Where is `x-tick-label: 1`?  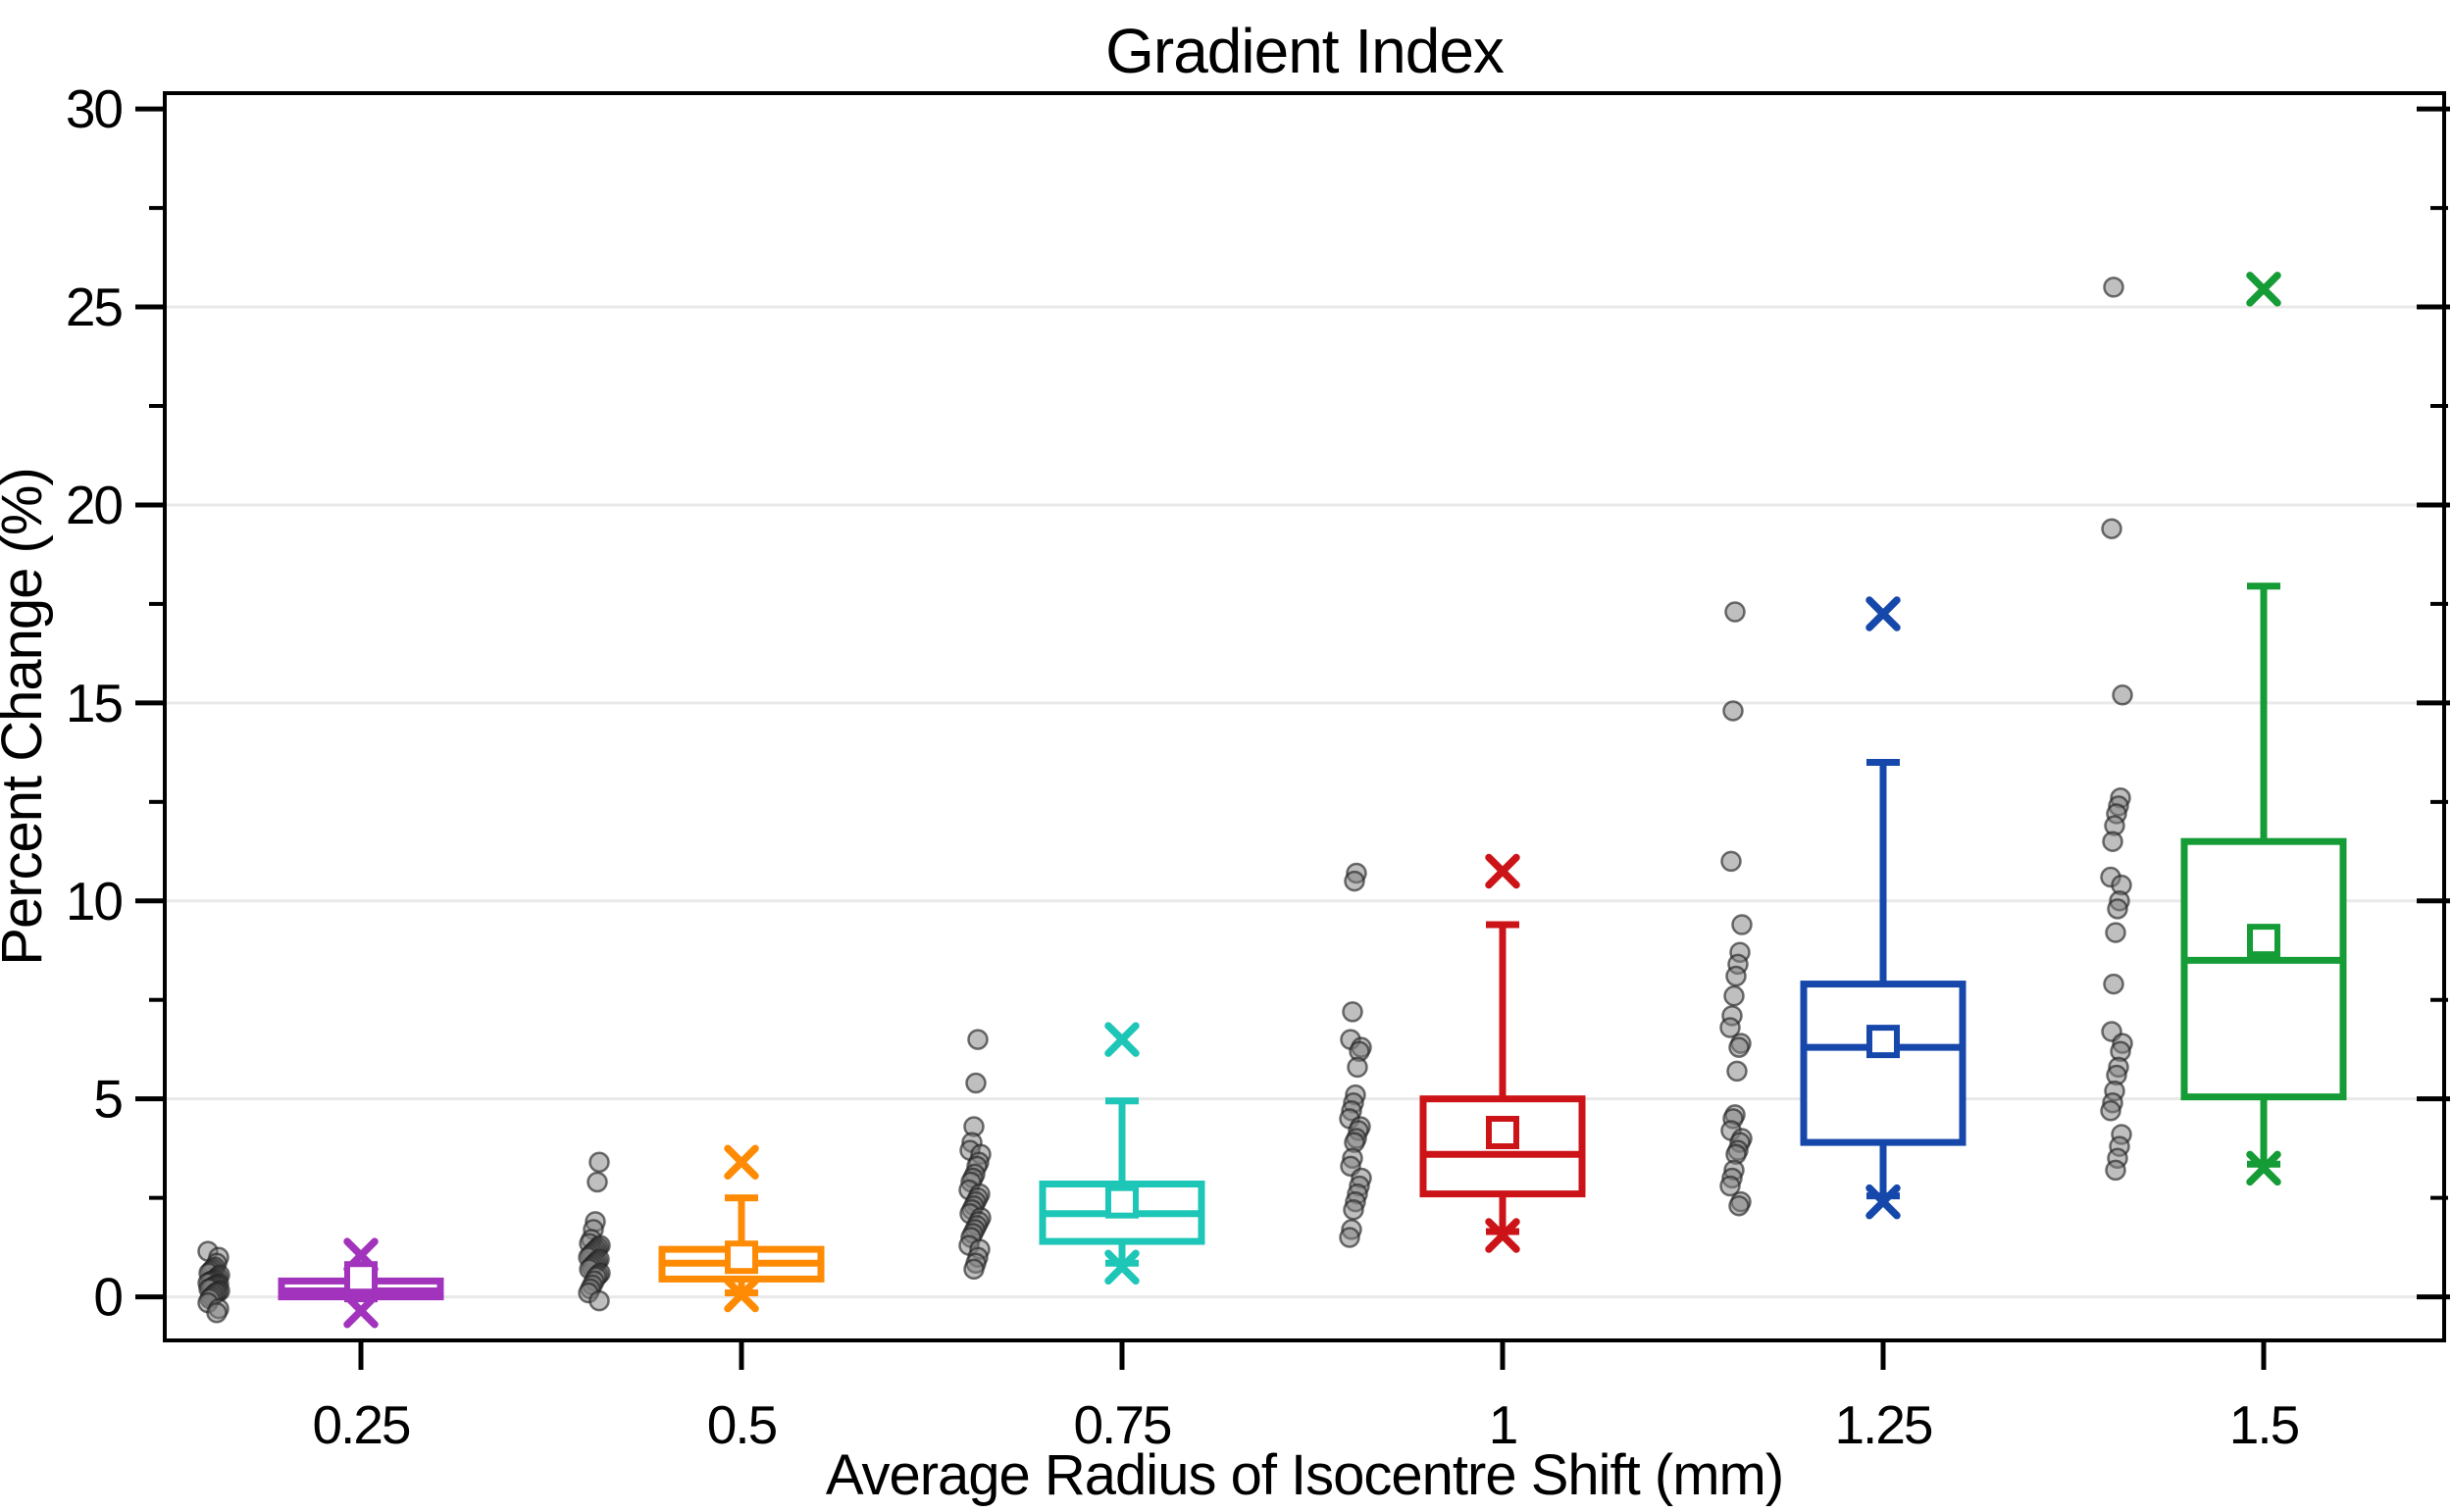 x-tick-label: 1 is located at coordinates (1503, 1424).